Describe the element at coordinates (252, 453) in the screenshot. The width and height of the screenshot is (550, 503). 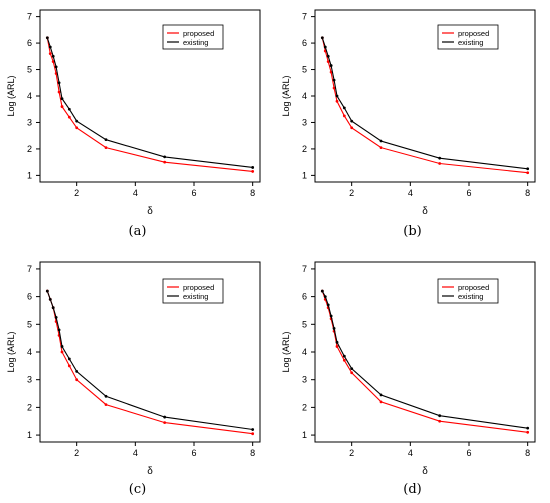
I see `x-tick-label: 8` at that location.